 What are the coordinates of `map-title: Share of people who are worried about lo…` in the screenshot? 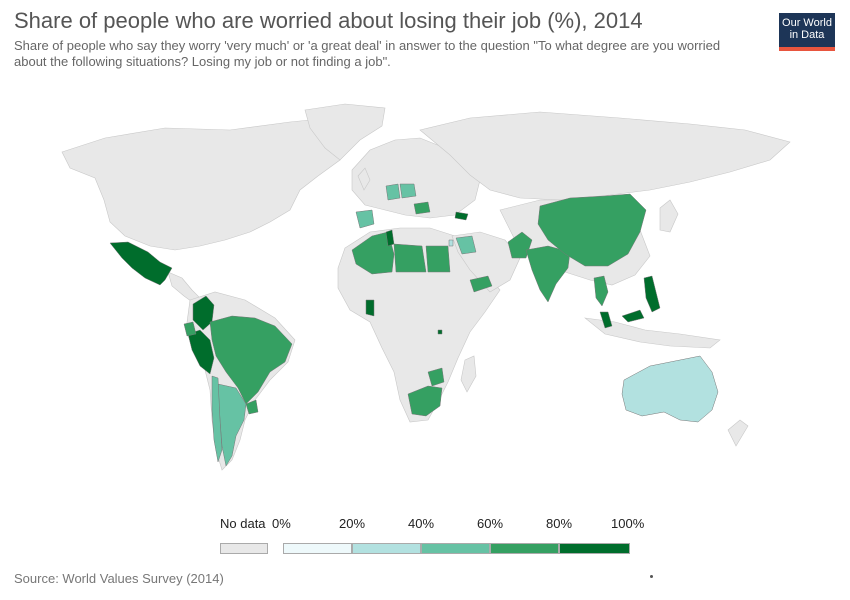 It's located at (328, 20).